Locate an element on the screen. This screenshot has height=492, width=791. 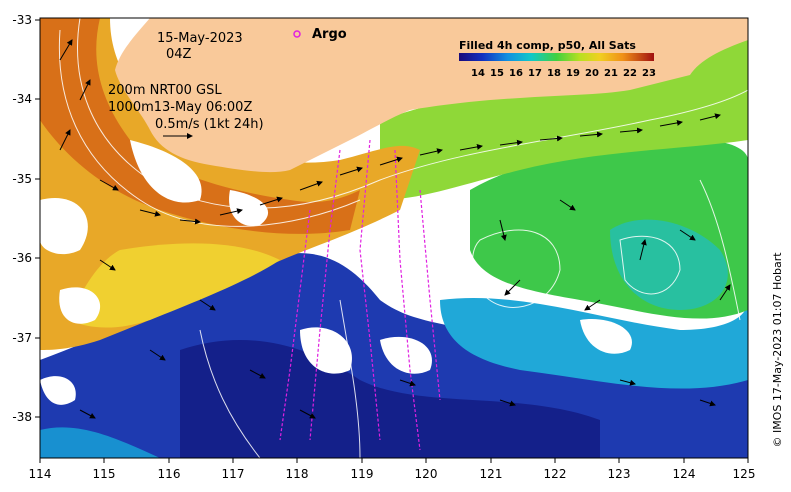
argo-label: Argo is located at coordinates (329, 34).